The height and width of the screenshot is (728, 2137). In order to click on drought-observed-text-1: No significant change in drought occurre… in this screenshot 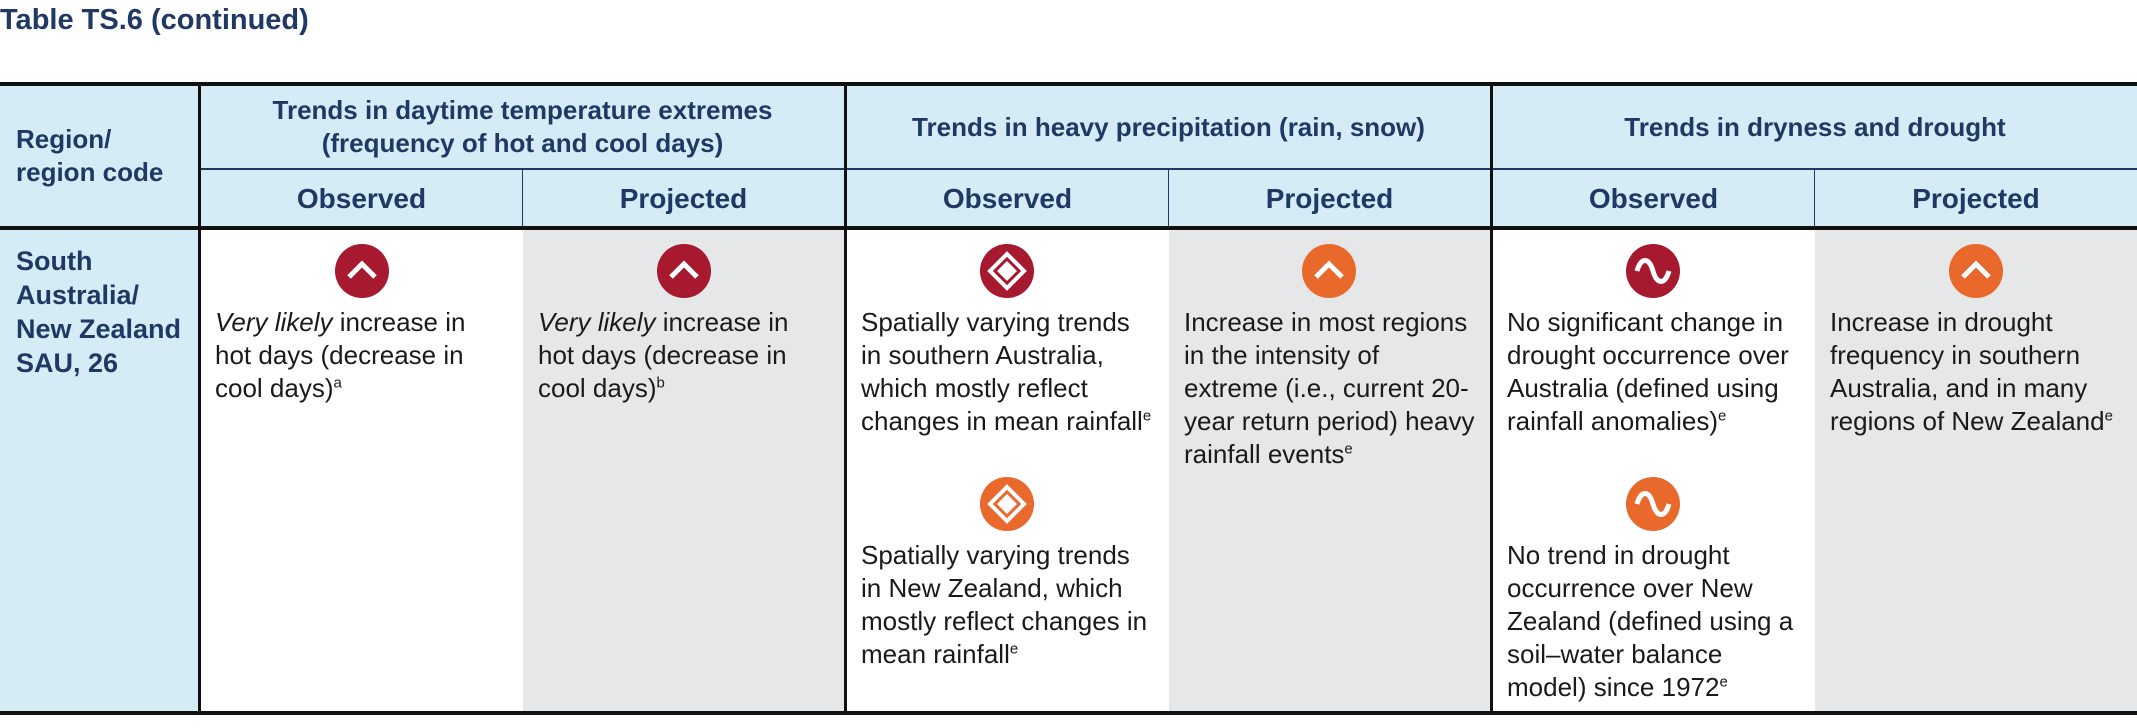, I will do `click(1648, 371)`.